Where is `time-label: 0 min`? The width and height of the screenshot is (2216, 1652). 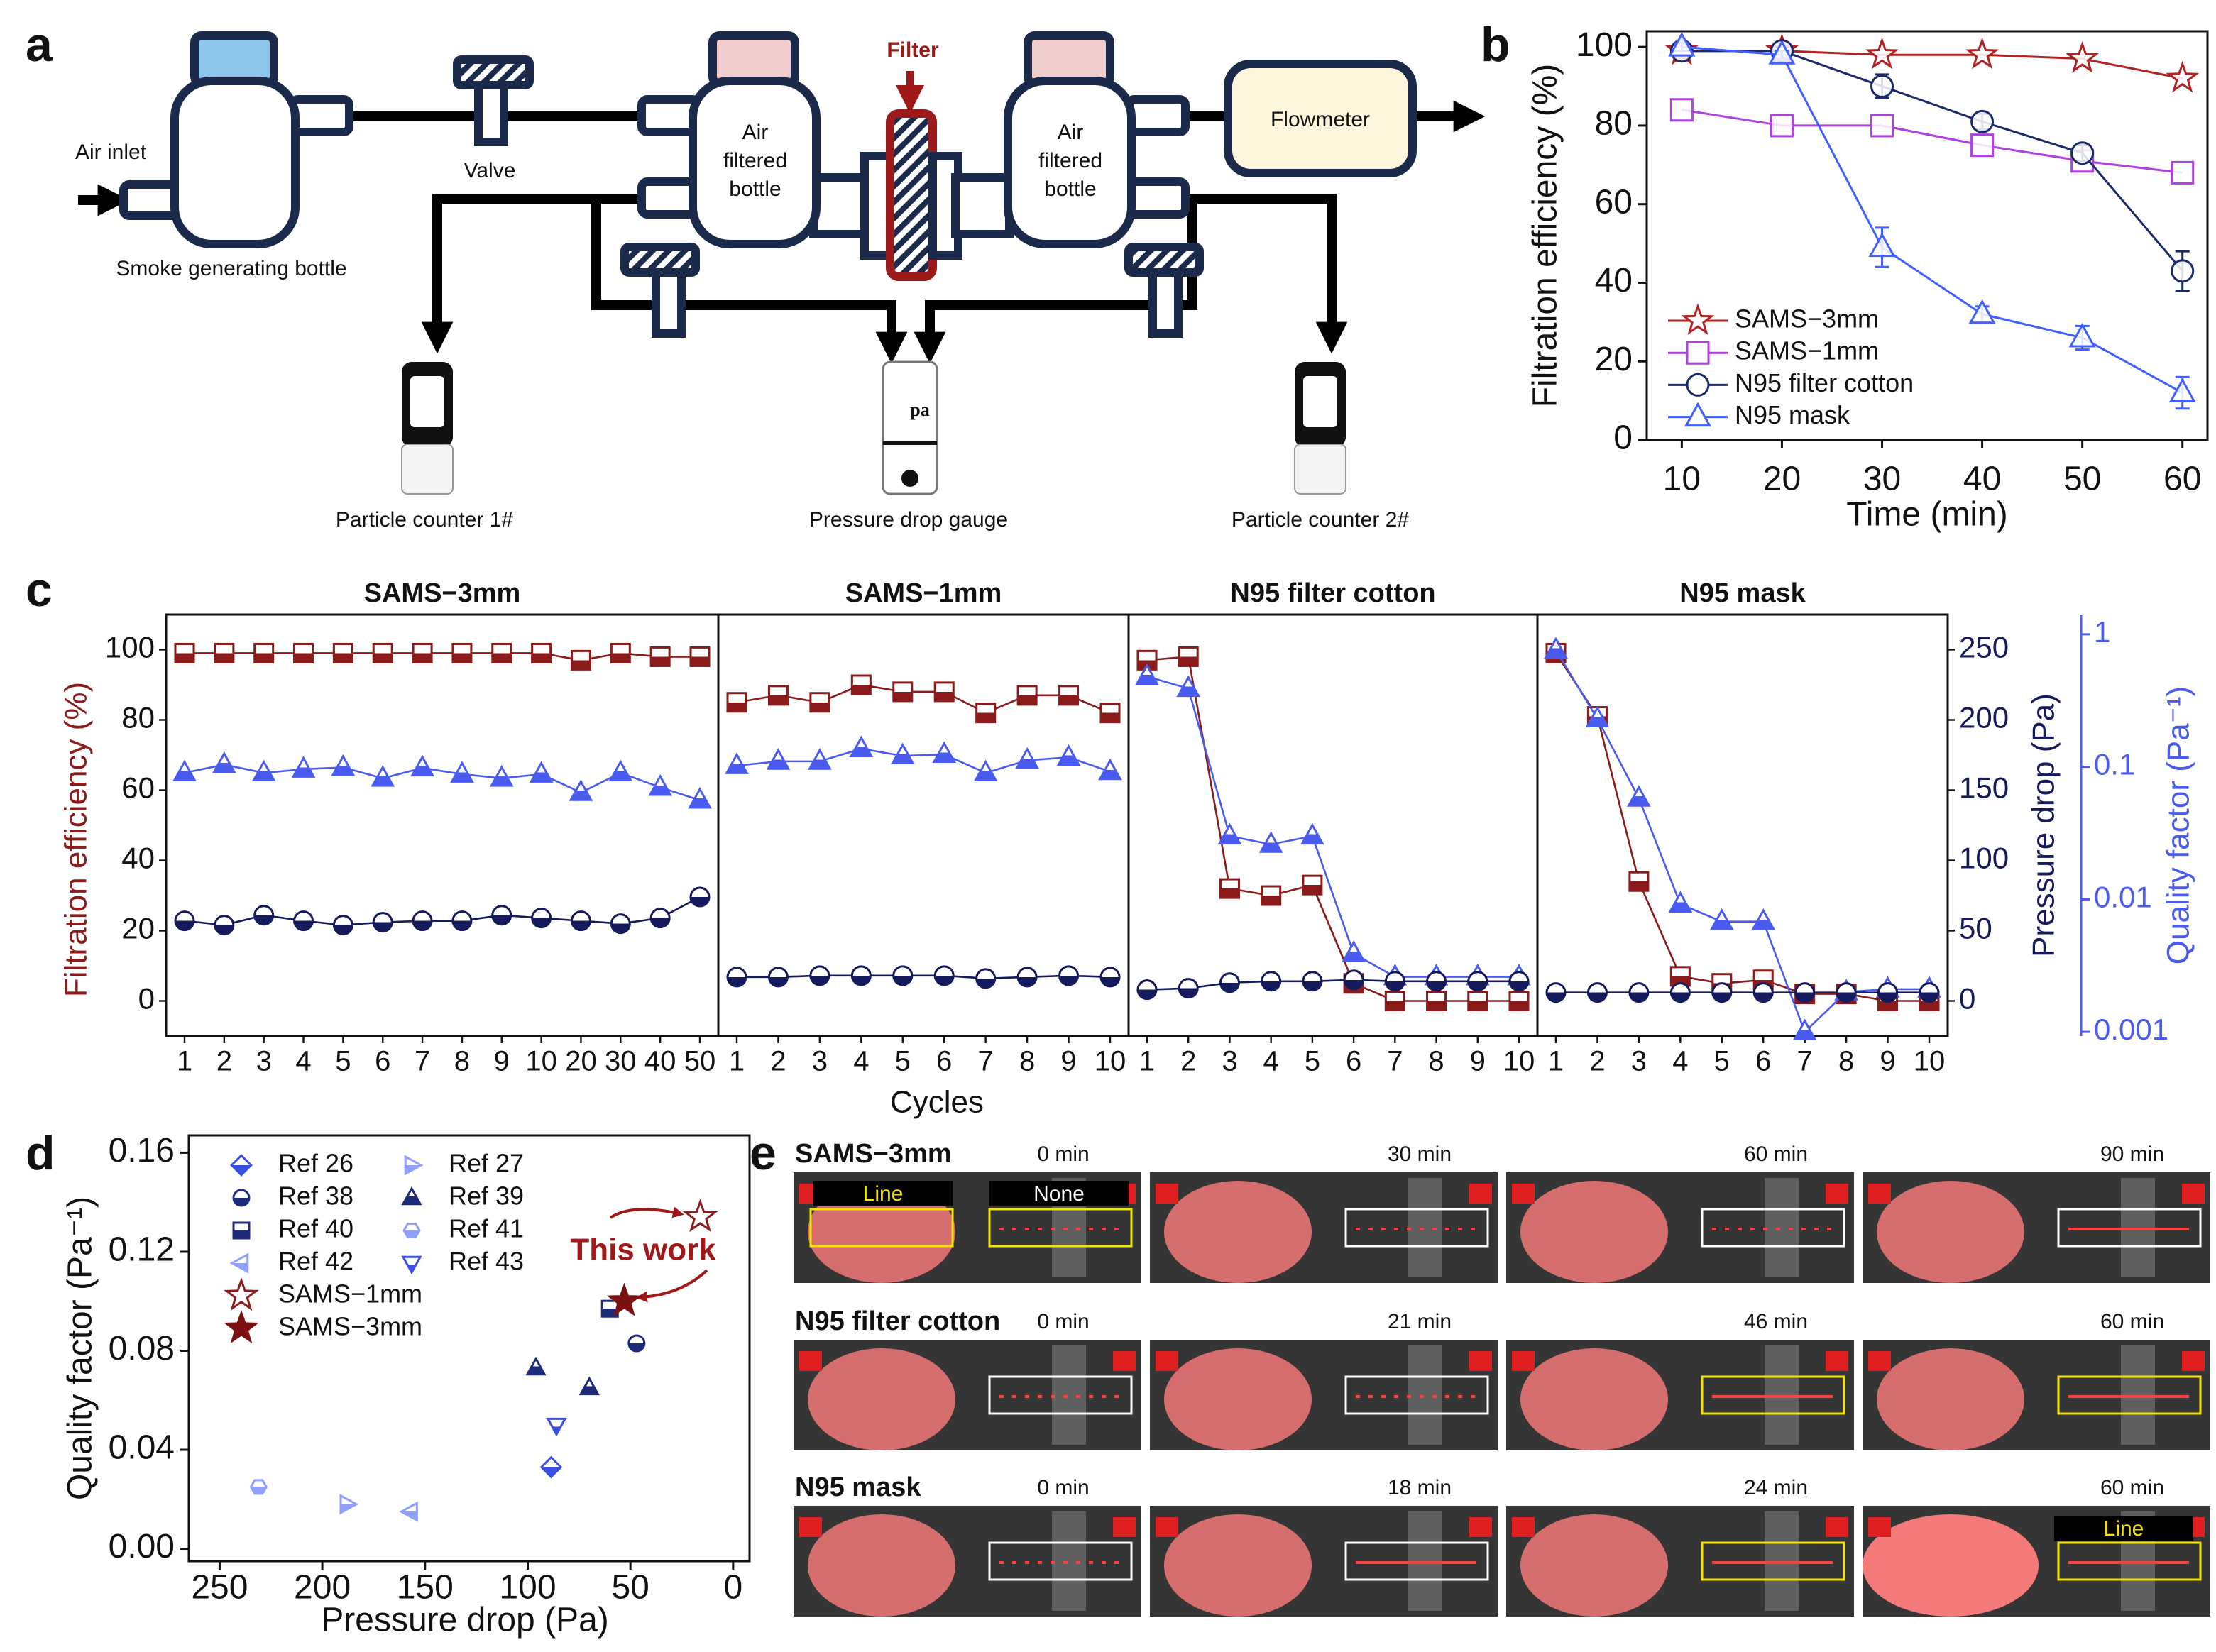 time-label: 0 min is located at coordinates (1063, 1154).